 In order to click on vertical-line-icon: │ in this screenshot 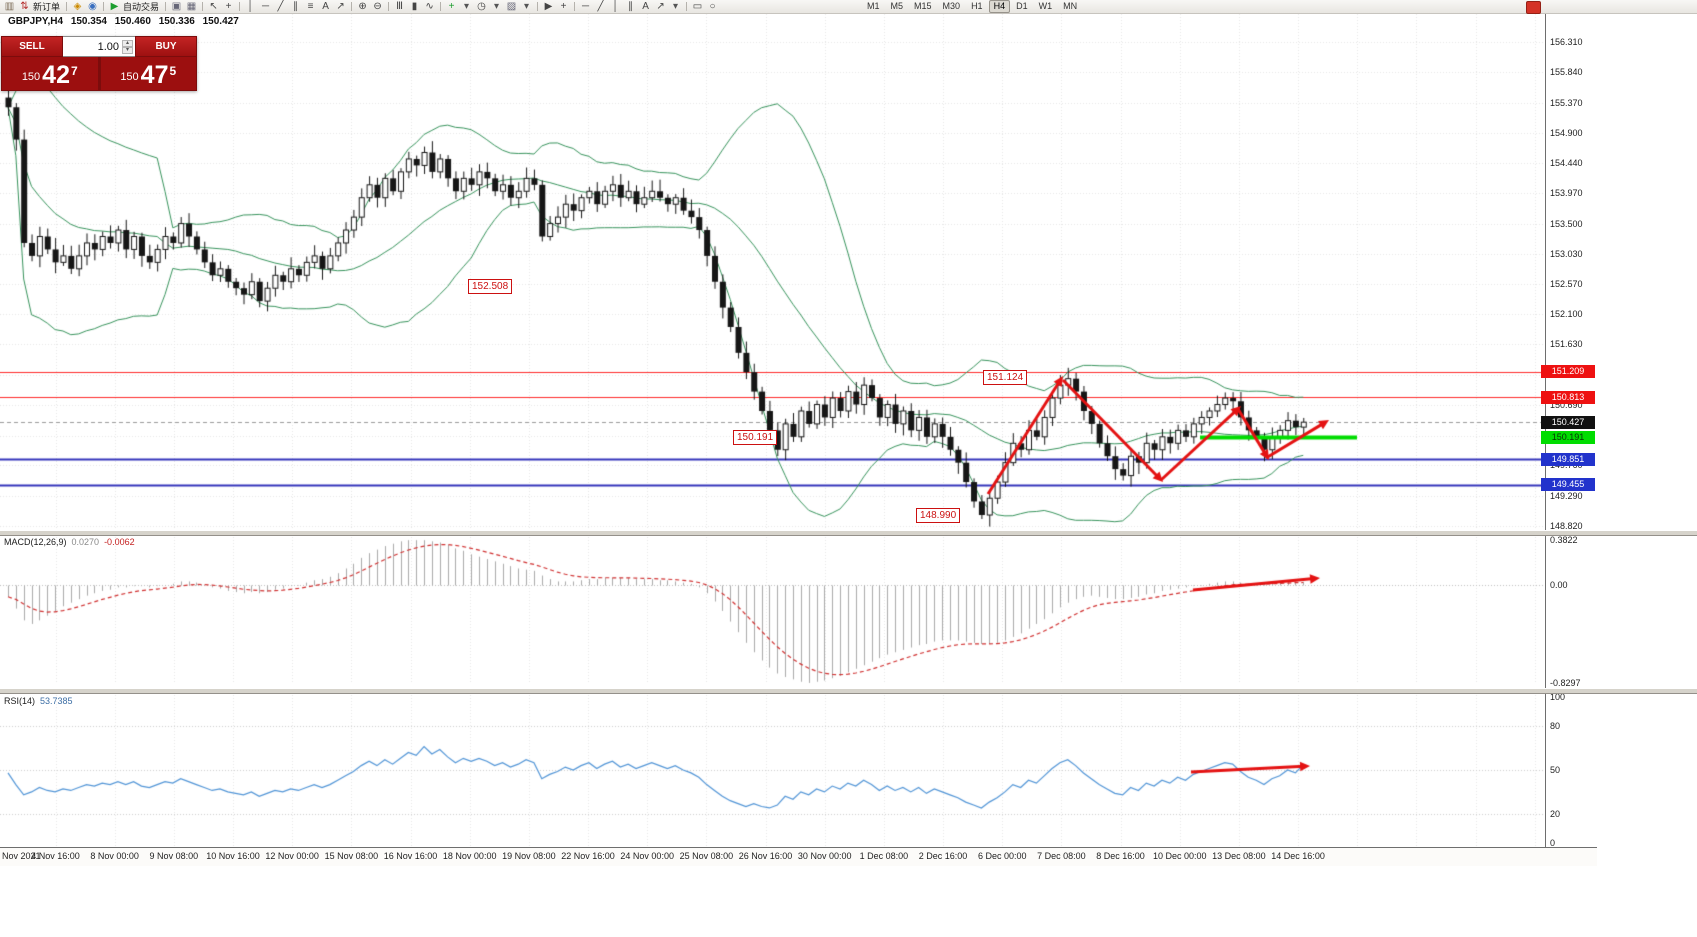, I will do `click(250, 6)`.